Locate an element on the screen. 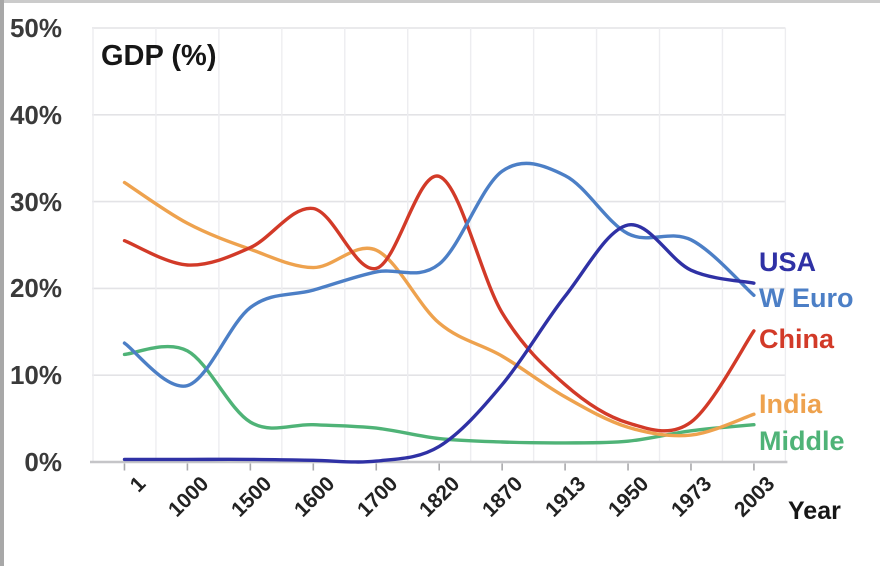  legend-label-middle: Middle is located at coordinates (802, 441).